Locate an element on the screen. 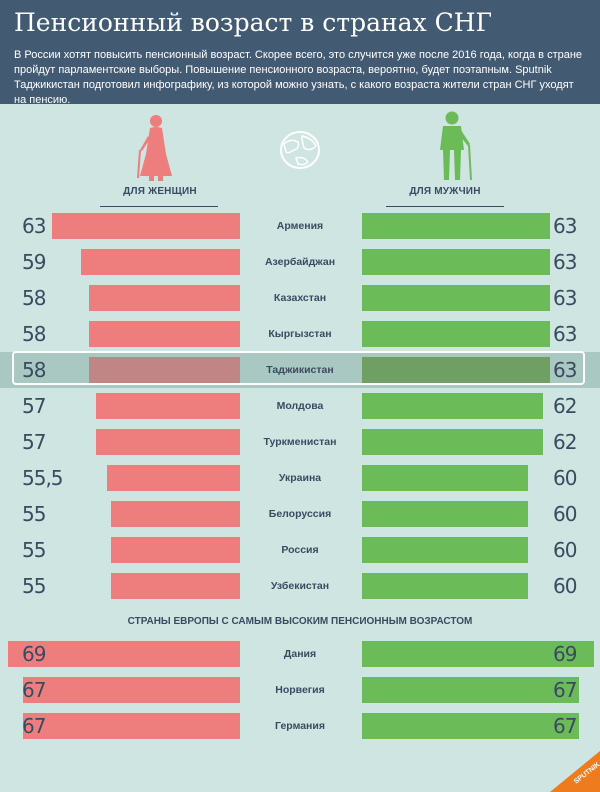 This screenshot has height=792, width=600. country-label: Россия is located at coordinates (300, 550).